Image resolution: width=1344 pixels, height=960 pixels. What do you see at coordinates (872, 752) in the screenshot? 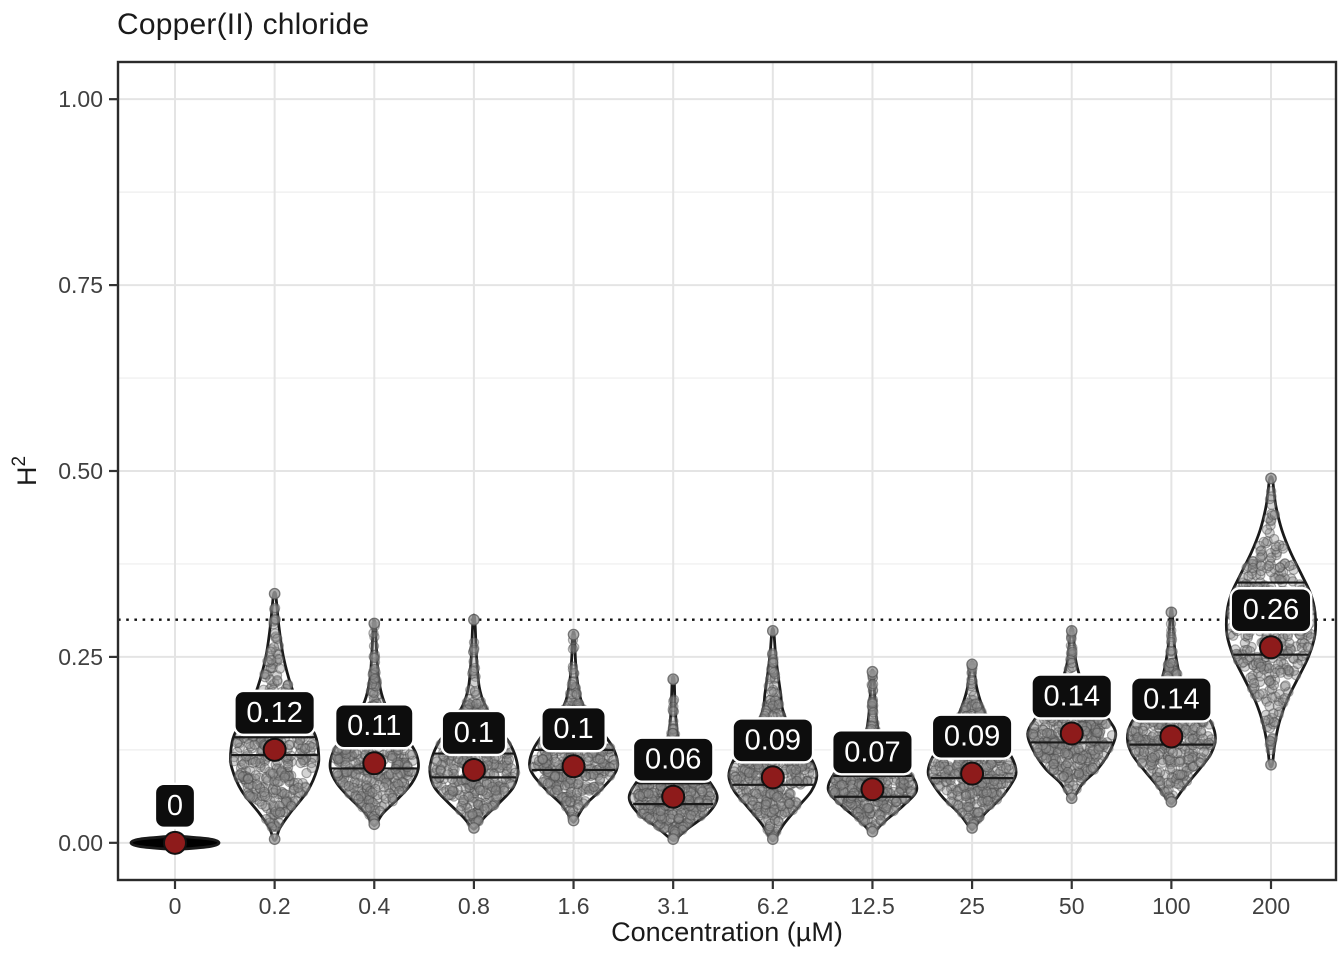
I see `mean-label-text: 0.07` at bounding box center [872, 752].